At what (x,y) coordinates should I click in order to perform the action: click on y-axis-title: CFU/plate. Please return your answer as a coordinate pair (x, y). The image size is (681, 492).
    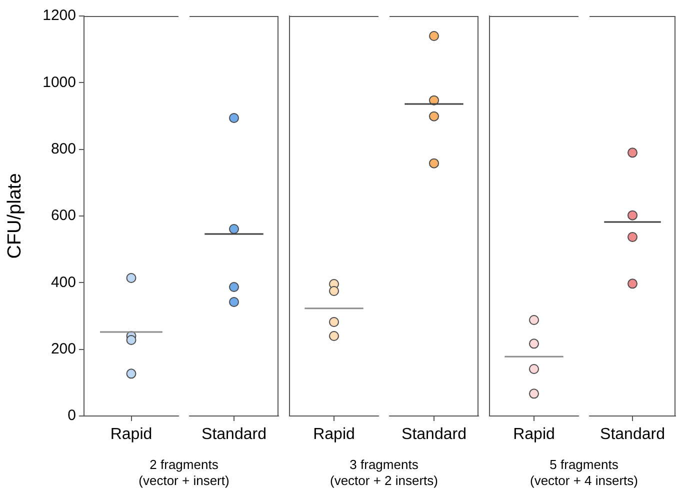
    Looking at the image, I should click on (15, 216).